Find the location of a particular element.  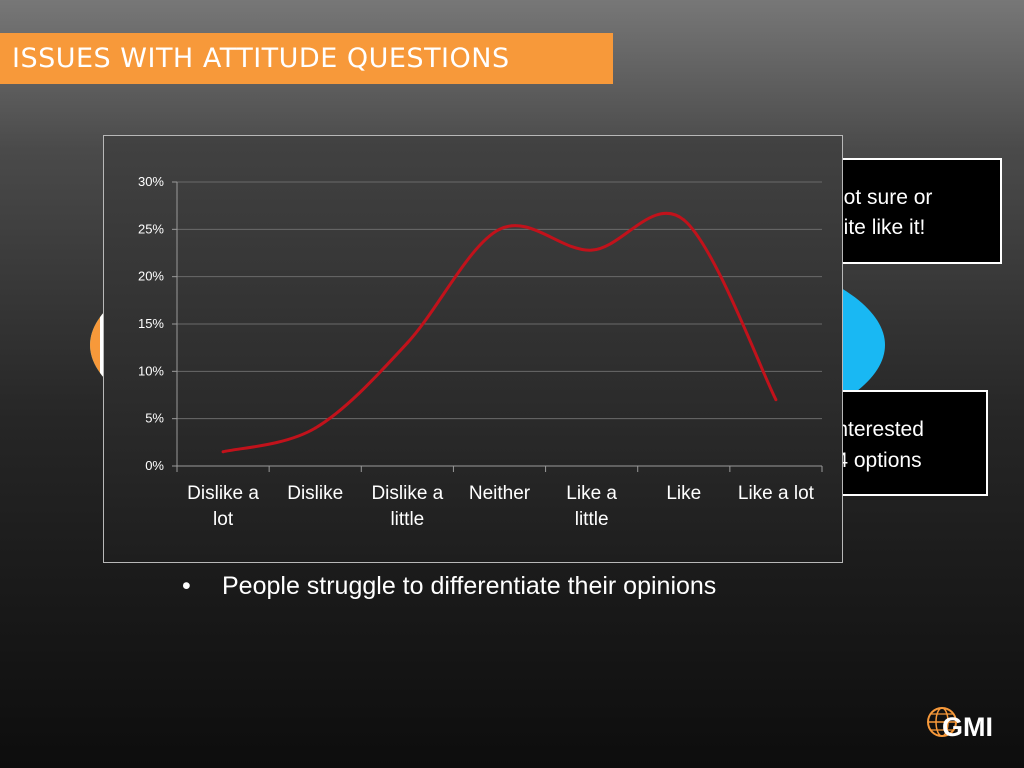

y-tick-label: 0% is located at coordinates (154, 465).